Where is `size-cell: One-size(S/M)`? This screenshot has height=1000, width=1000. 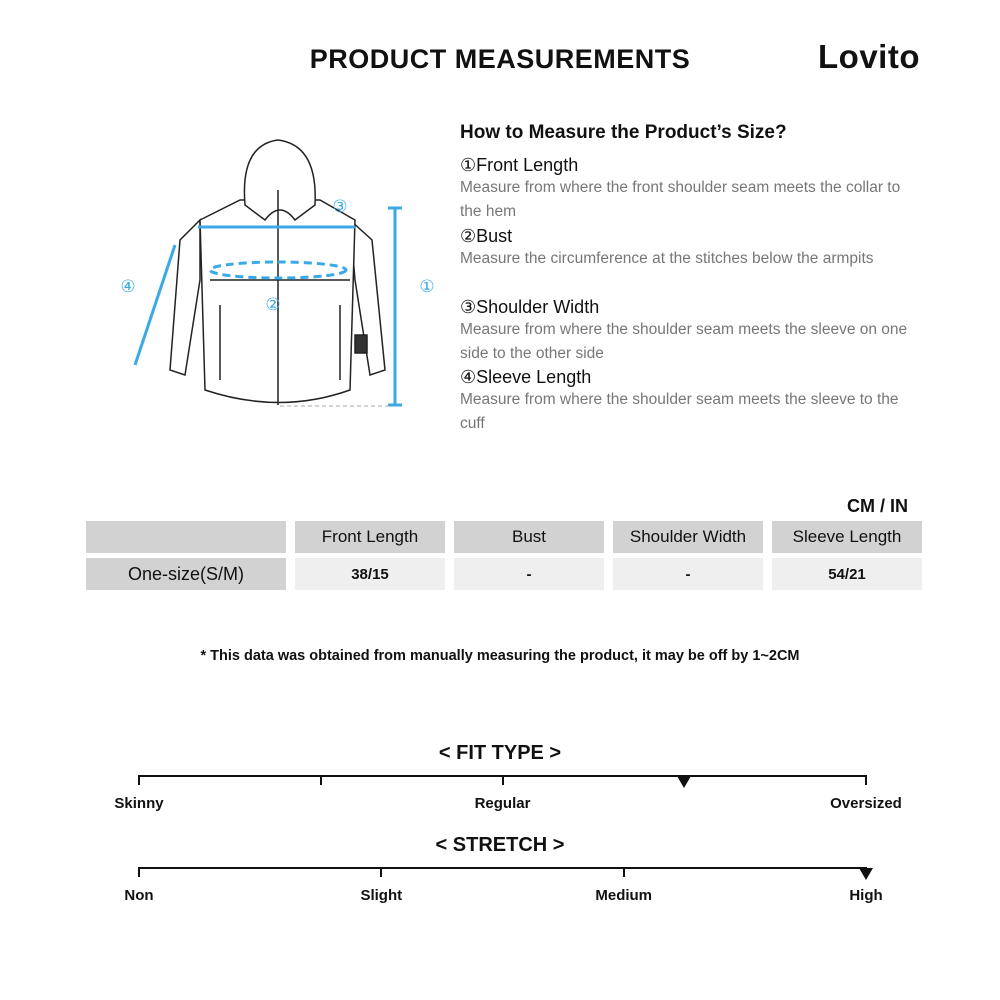 size-cell: One-size(S/M) is located at coordinates (186, 574).